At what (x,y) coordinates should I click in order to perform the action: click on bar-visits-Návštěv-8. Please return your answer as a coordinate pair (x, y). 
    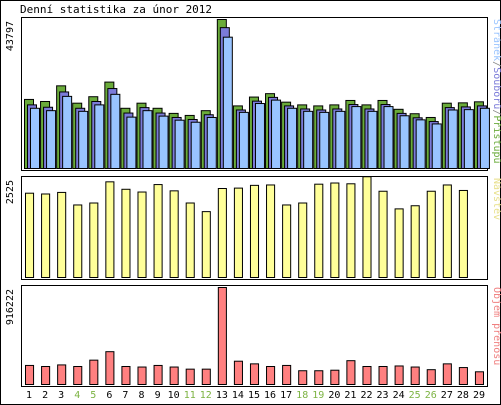
    Looking at the image, I should click on (142, 234).